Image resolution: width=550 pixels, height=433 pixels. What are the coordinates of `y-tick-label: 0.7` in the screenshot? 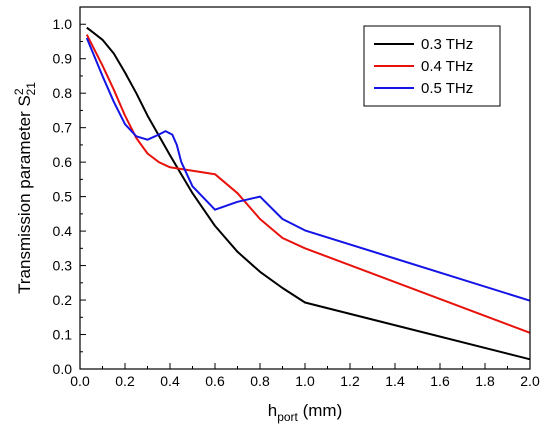 It's located at (63, 128).